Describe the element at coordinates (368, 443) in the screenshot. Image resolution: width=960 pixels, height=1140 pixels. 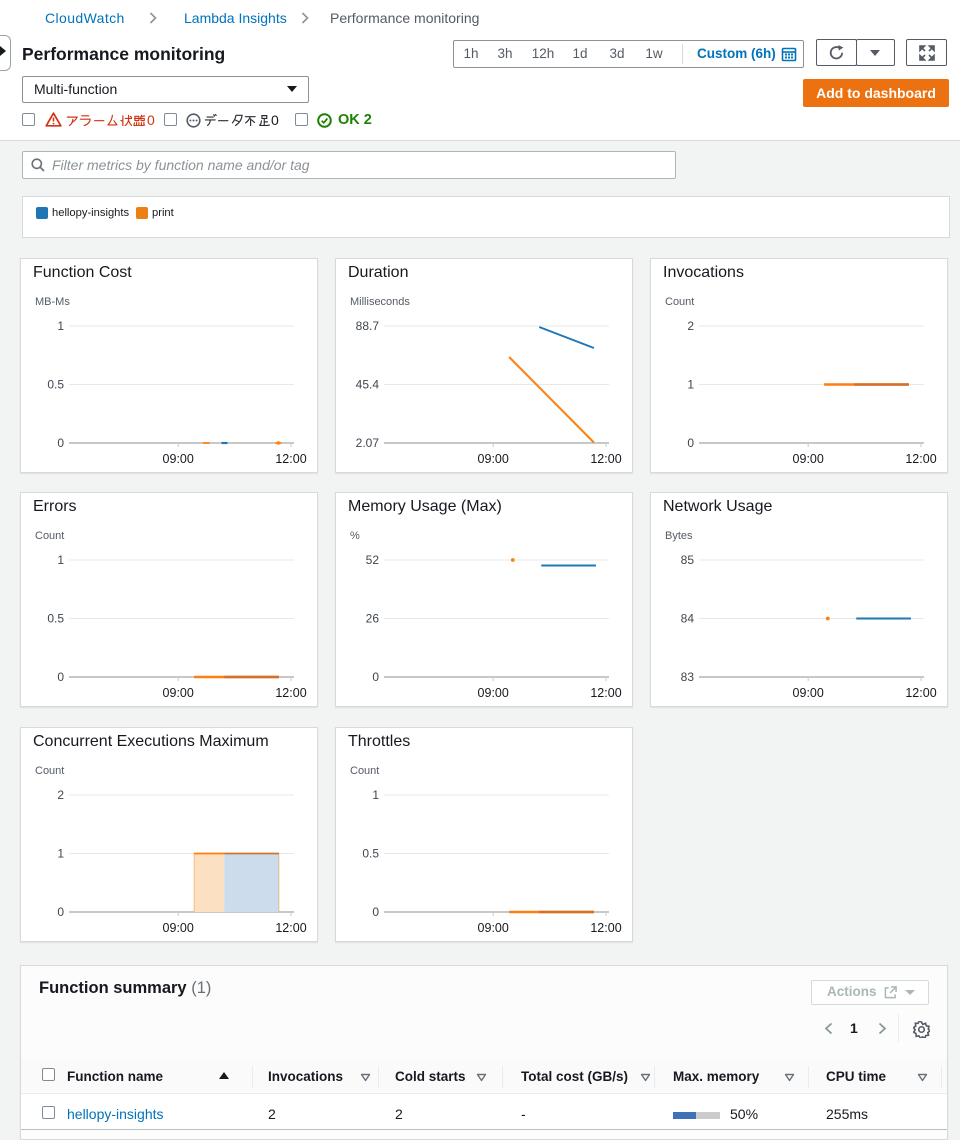
I see `svg-text: 2.07` at that location.